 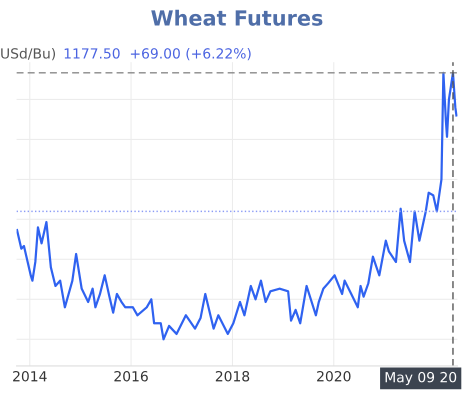 What do you see at coordinates (236, 18) in the screenshot?
I see `chart-title: Wheat Futures` at bounding box center [236, 18].